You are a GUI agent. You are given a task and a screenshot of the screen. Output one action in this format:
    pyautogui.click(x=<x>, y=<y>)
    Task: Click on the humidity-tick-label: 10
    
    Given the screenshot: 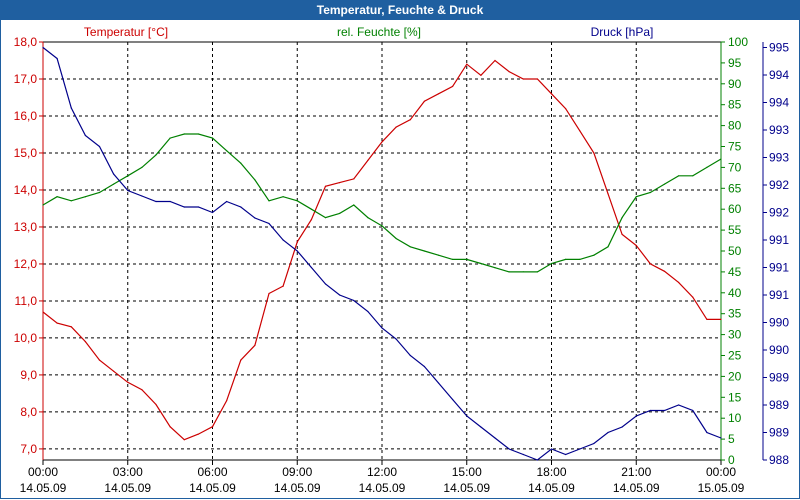 What is the action you would take?
    pyautogui.click(x=735, y=418)
    